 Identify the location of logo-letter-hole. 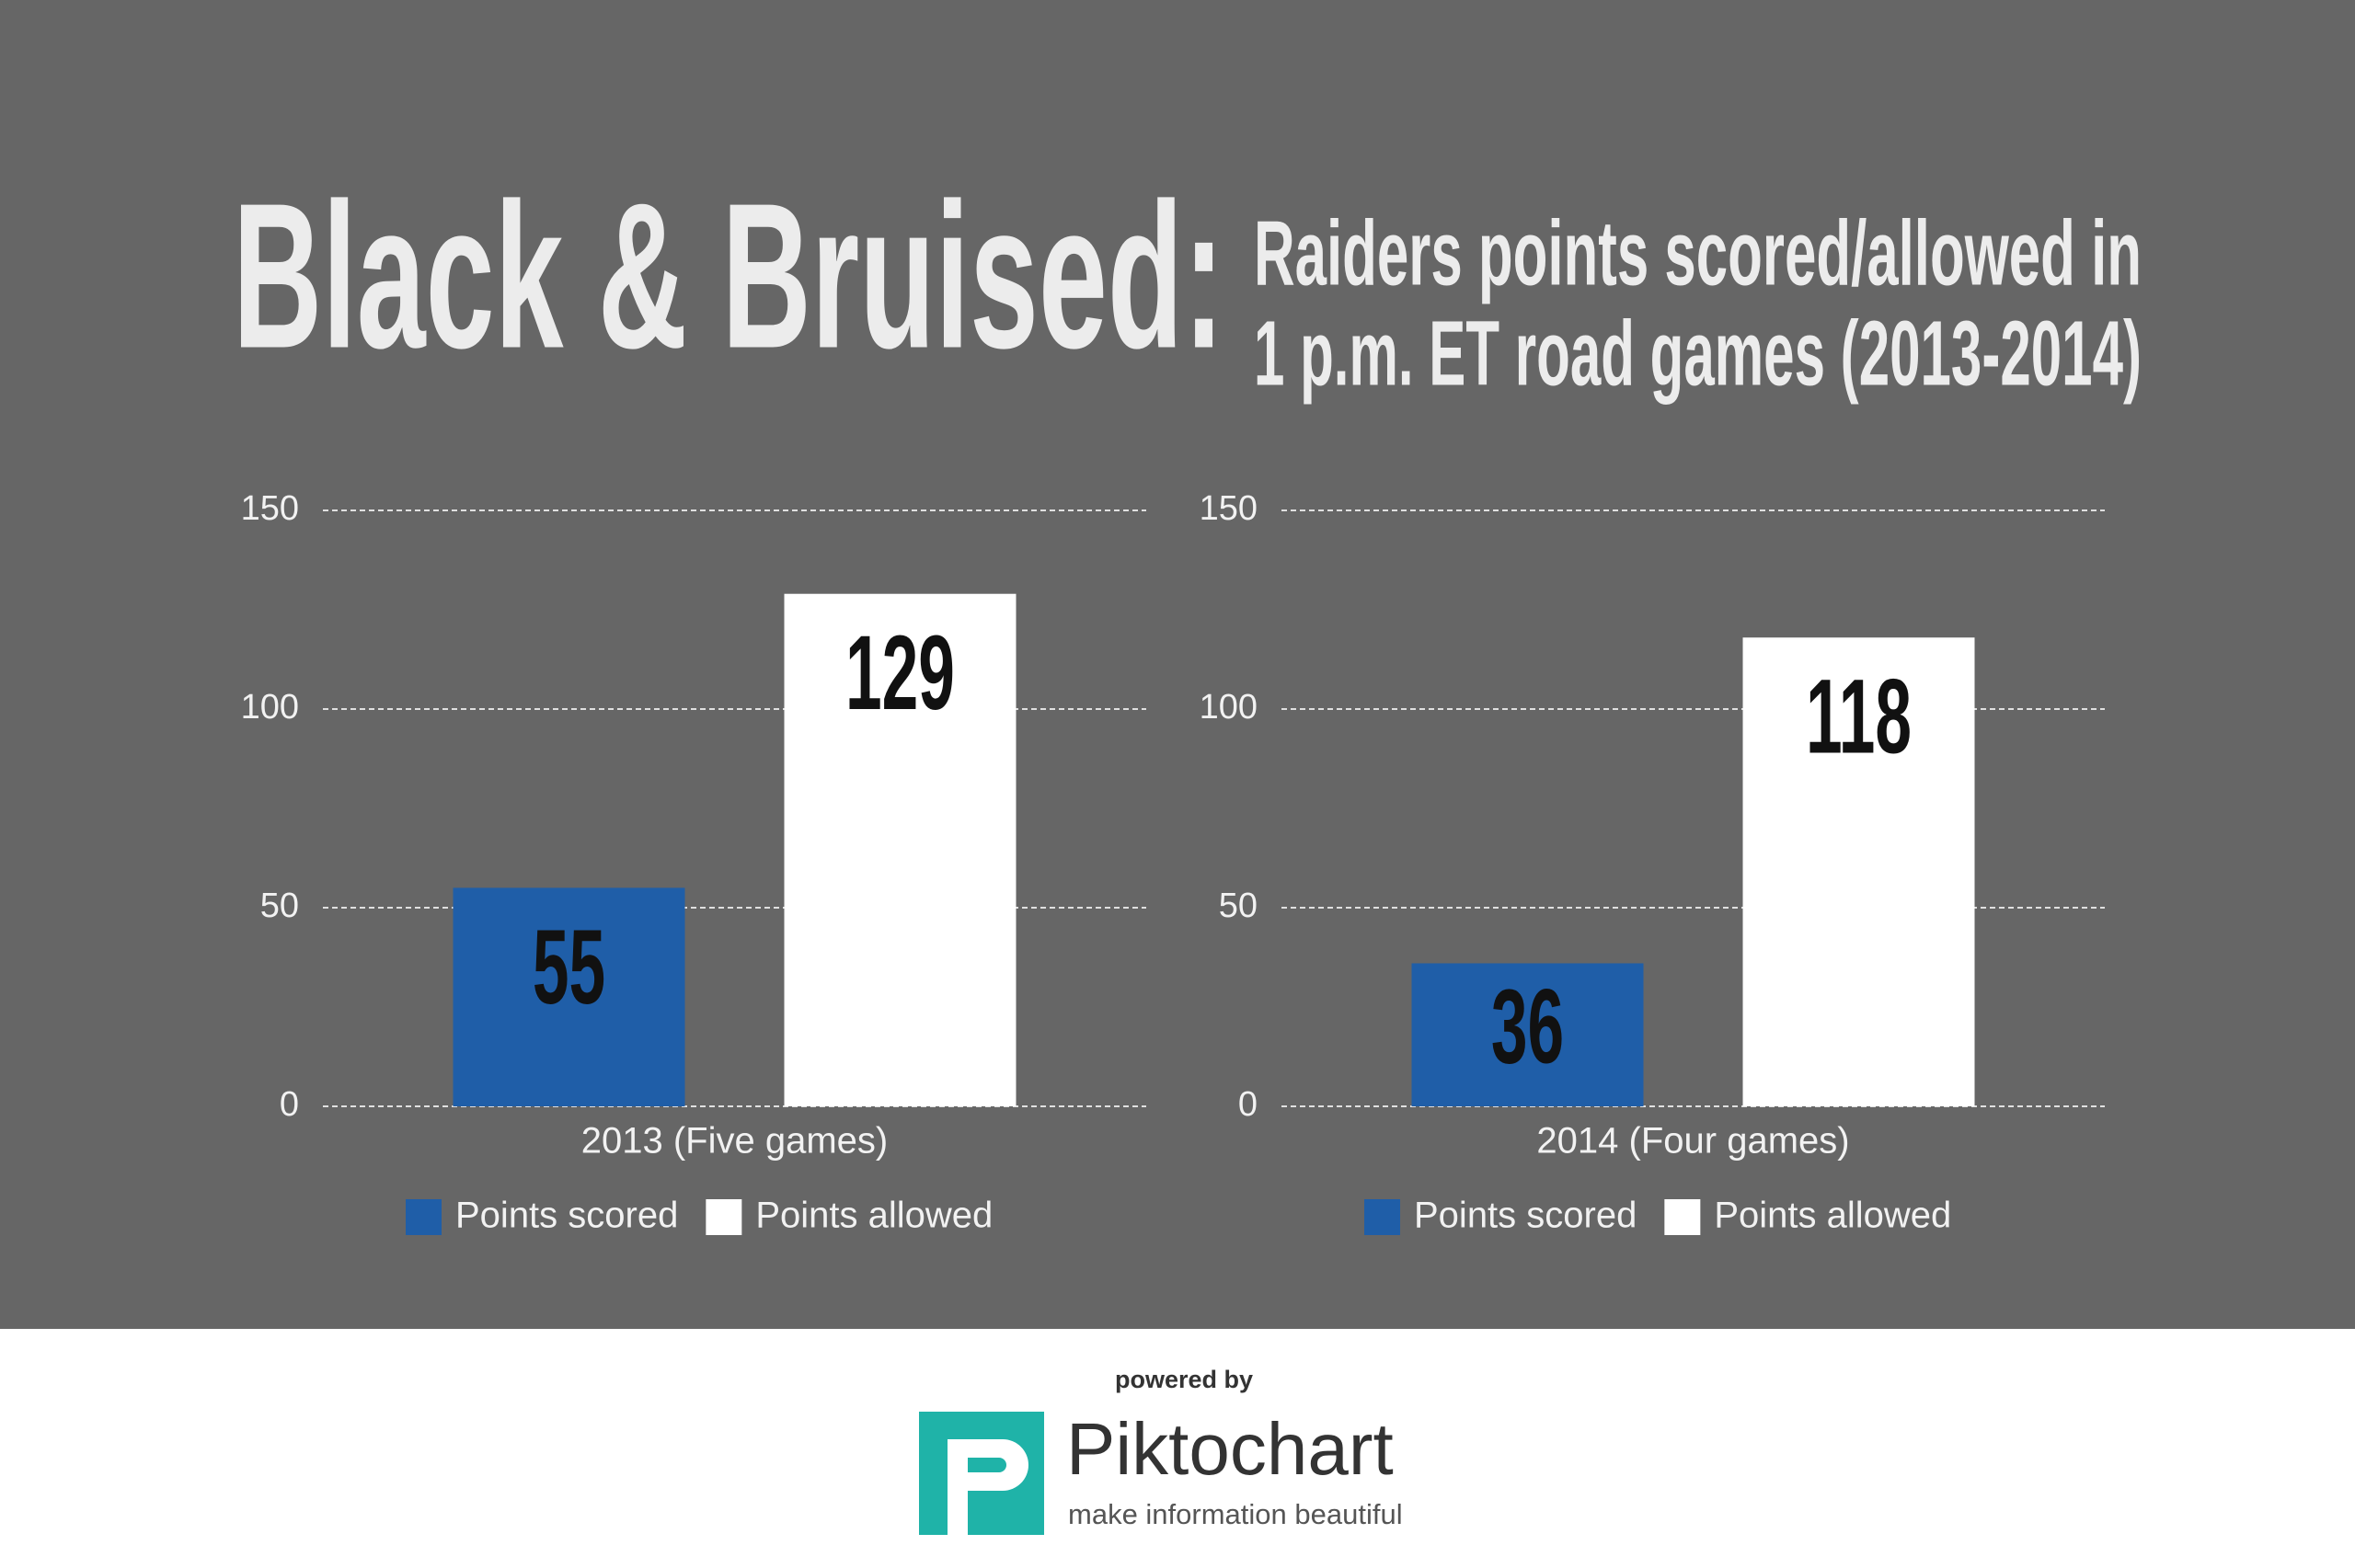
(987, 1465).